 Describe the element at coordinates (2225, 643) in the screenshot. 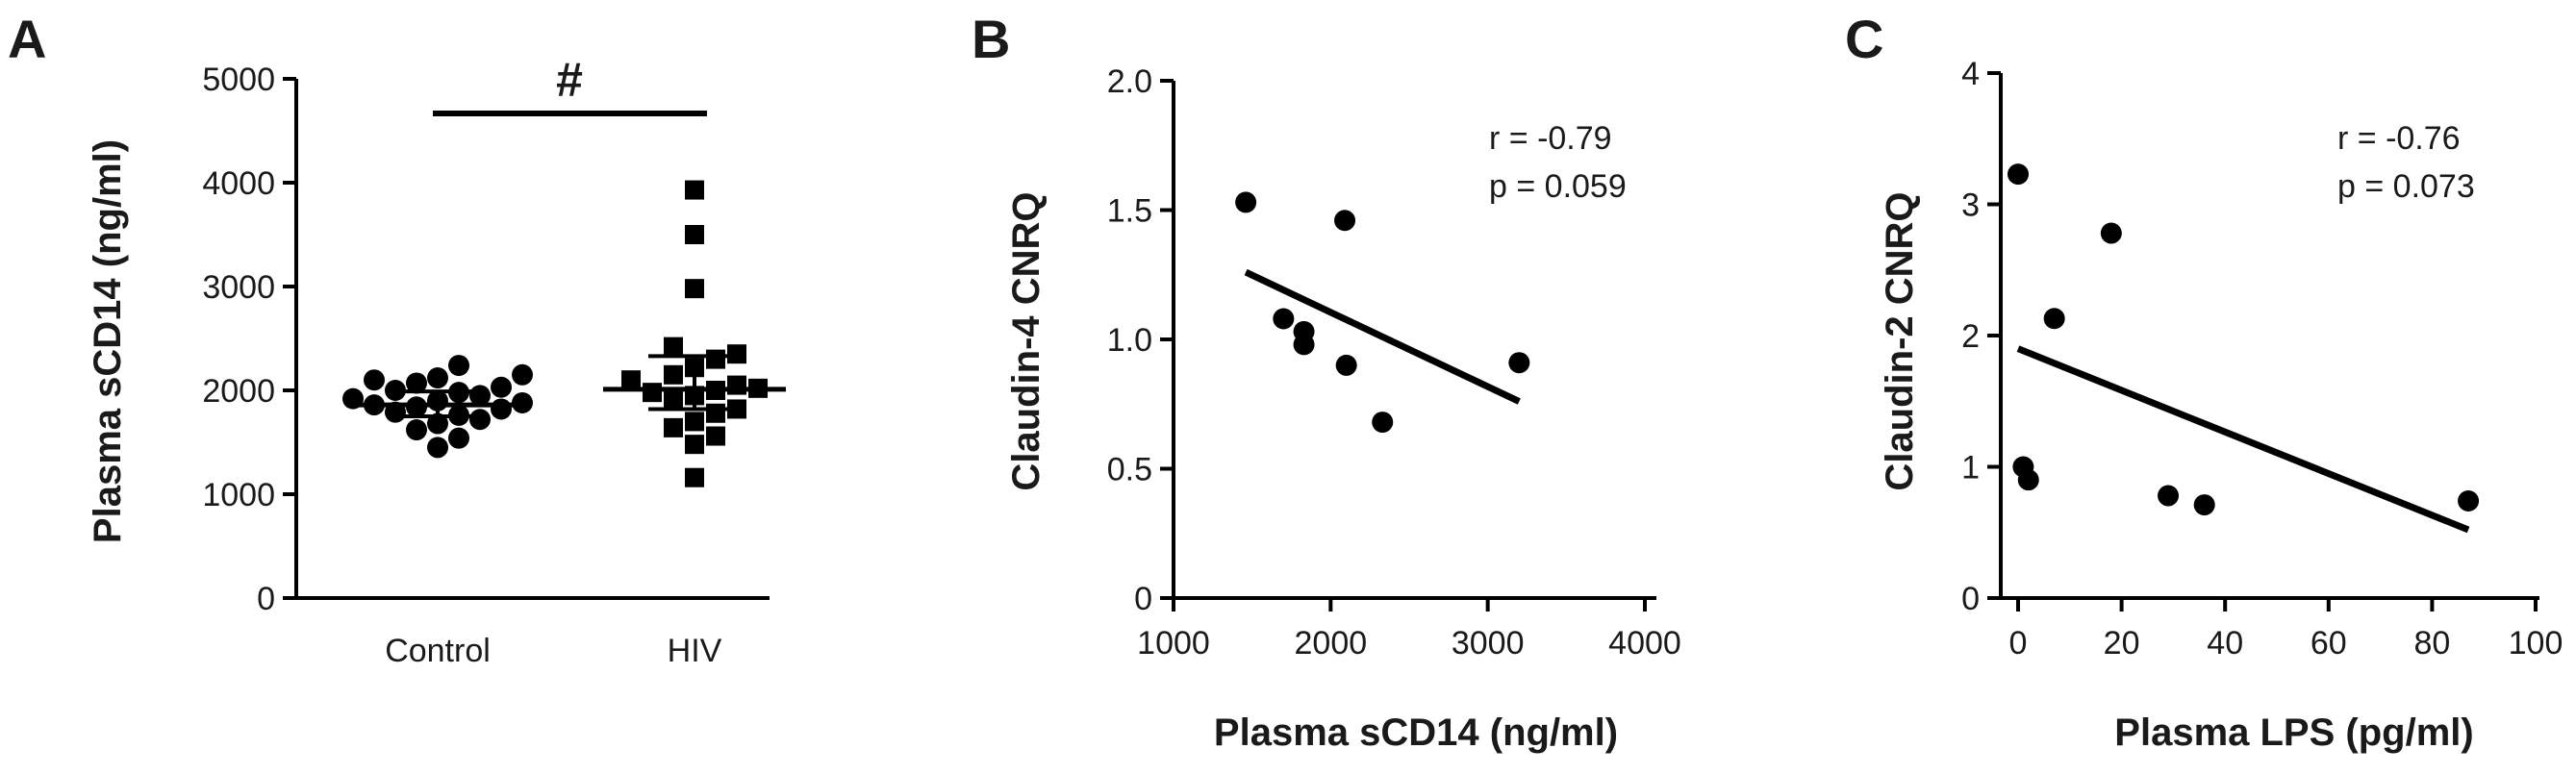

I see `panel-c-x-tick-label: 40` at that location.